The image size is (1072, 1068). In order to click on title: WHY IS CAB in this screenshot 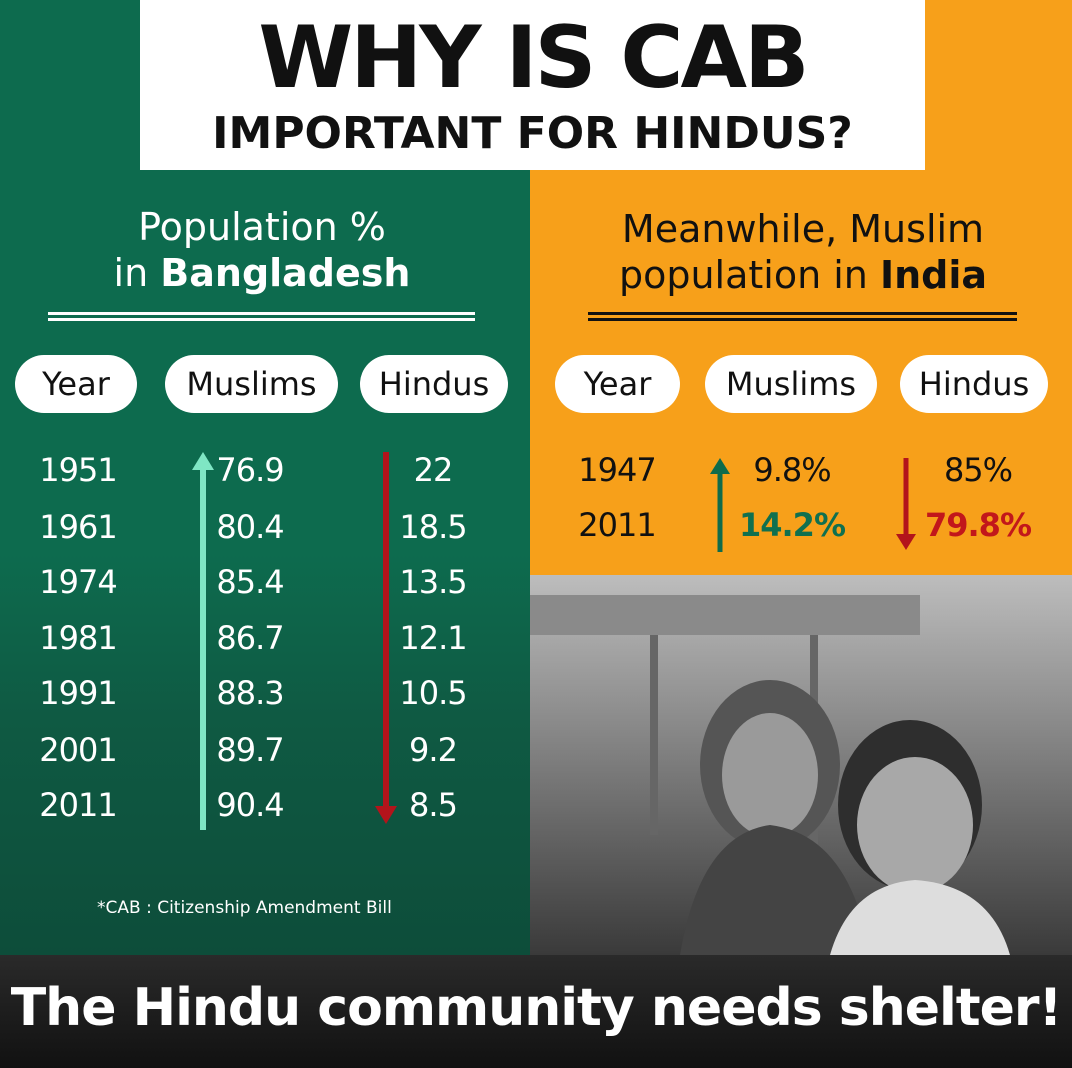, I will do `click(533, 58)`.